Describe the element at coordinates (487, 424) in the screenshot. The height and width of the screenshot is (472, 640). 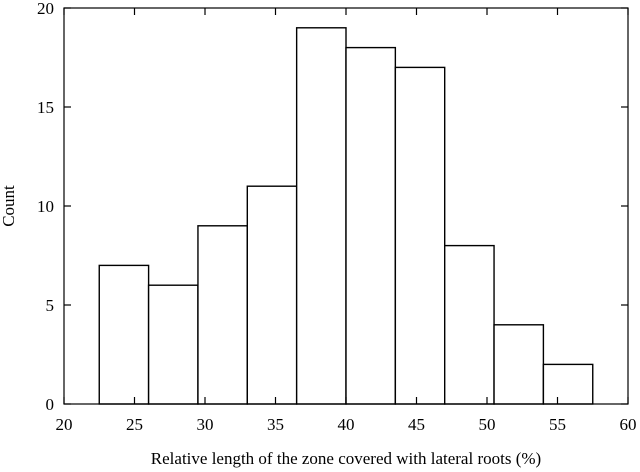
I see `x-tick-label: 50` at that location.